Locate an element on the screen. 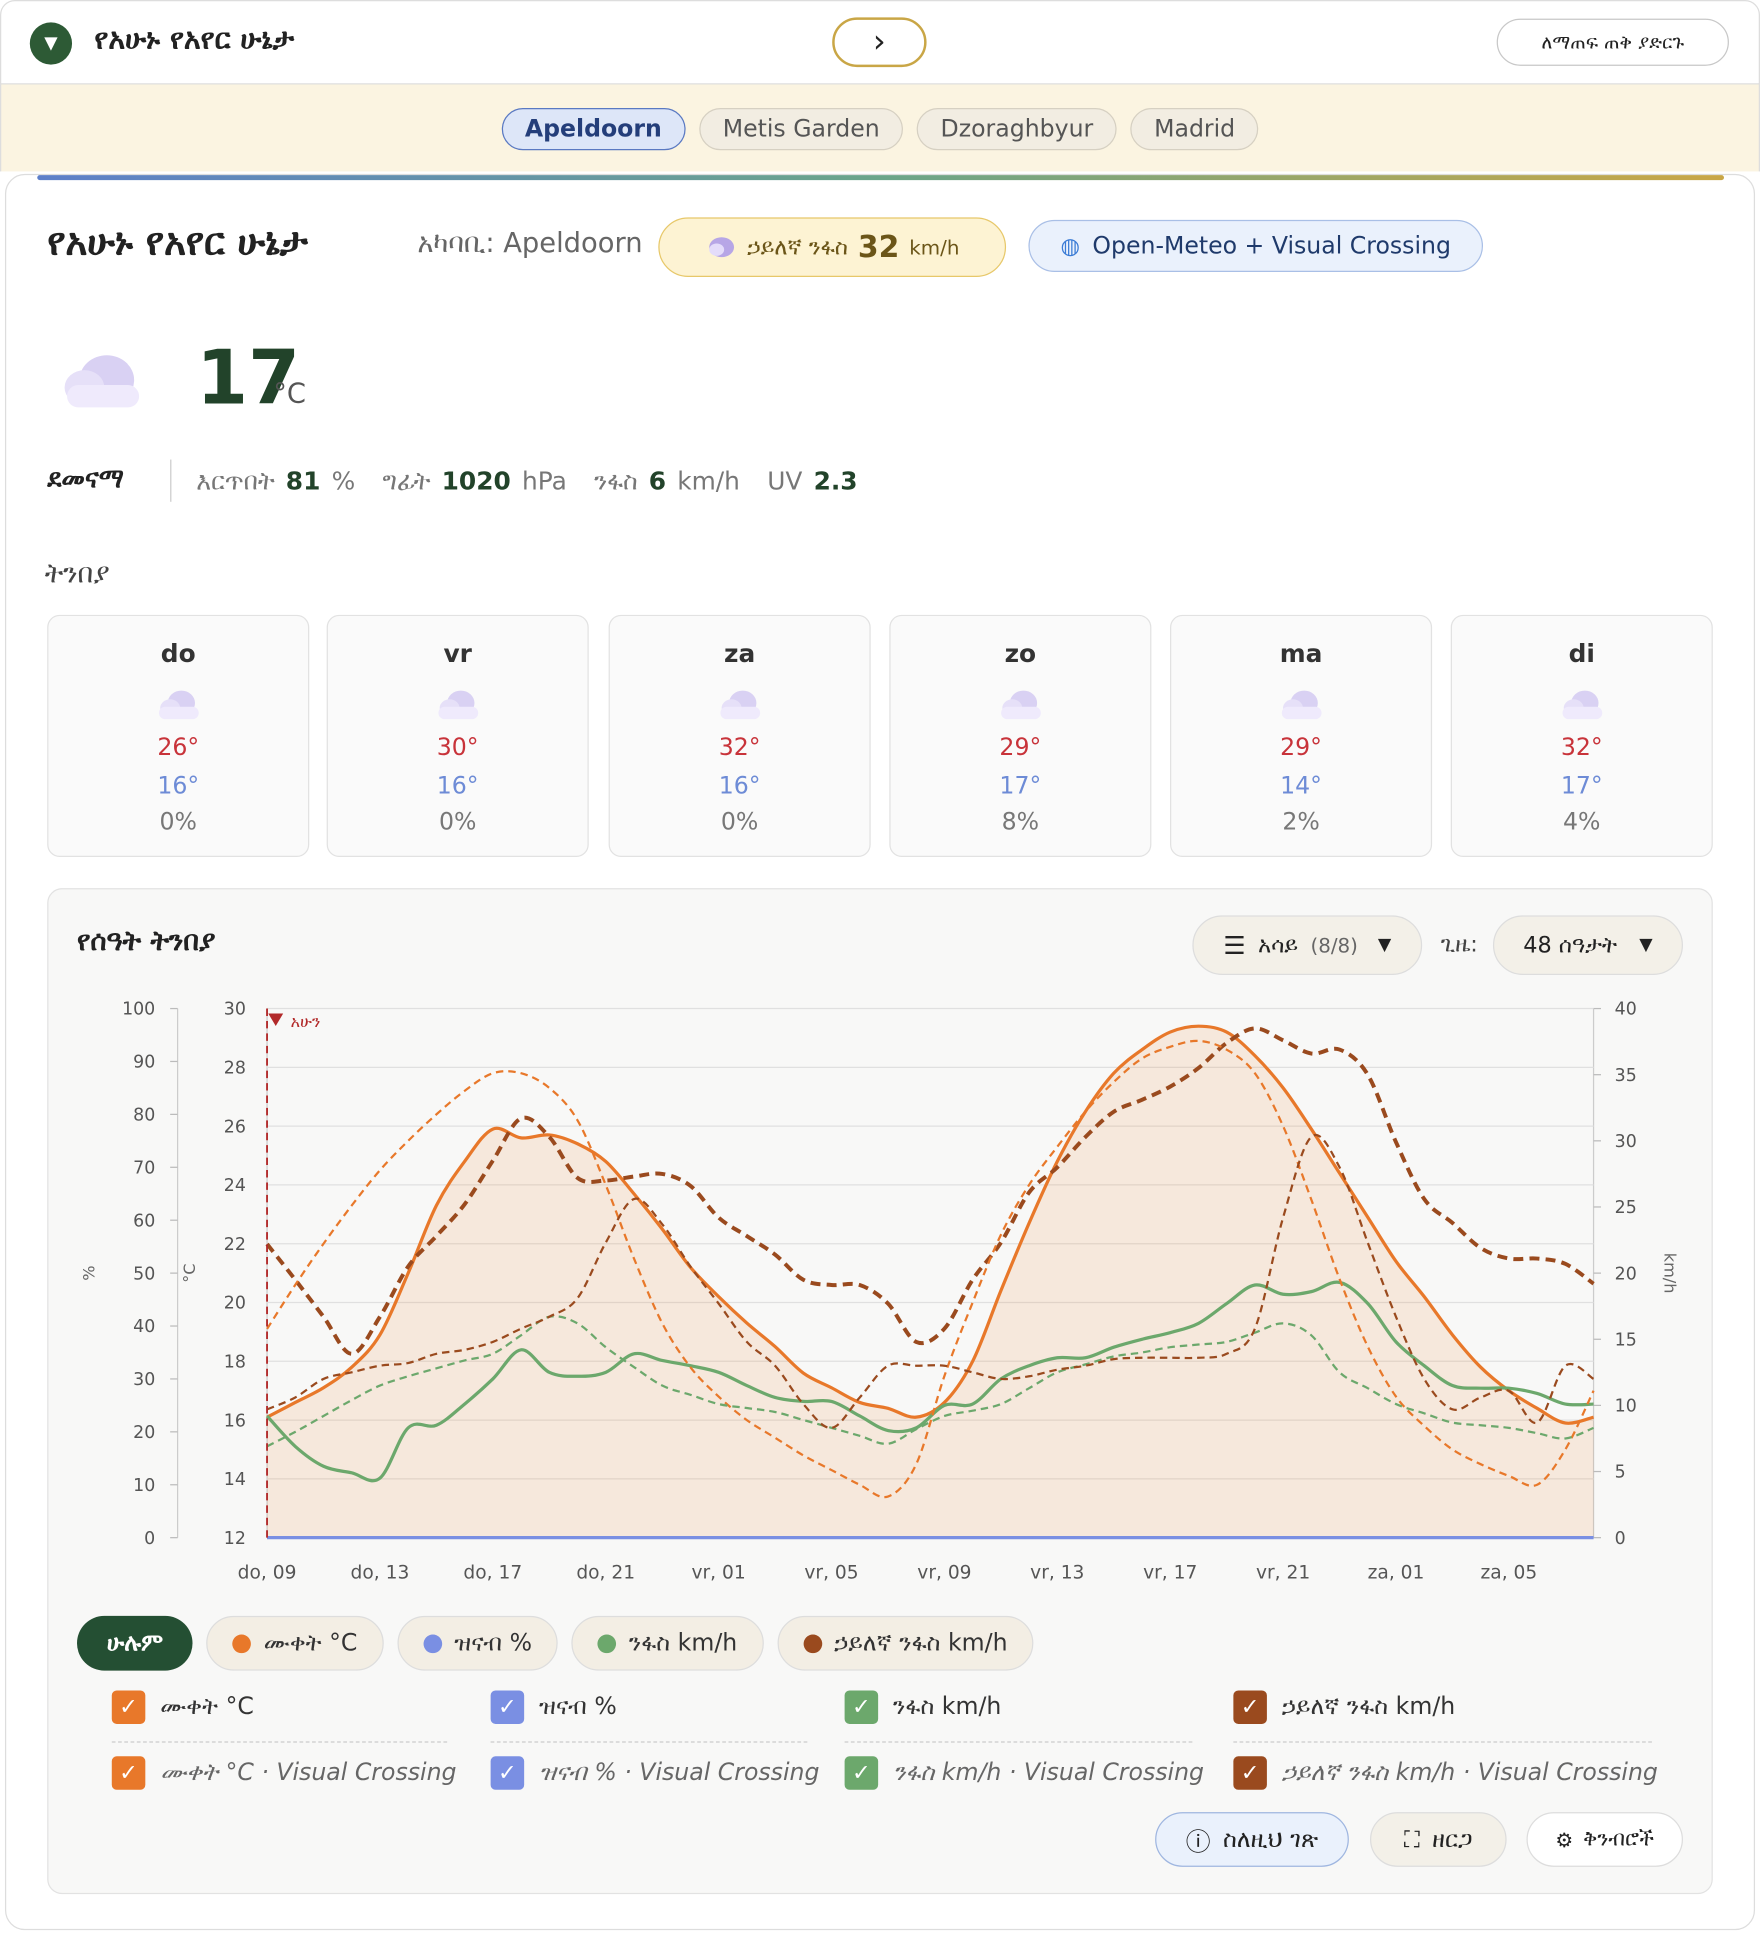  show-count: (8/8) is located at coordinates (1334, 945).